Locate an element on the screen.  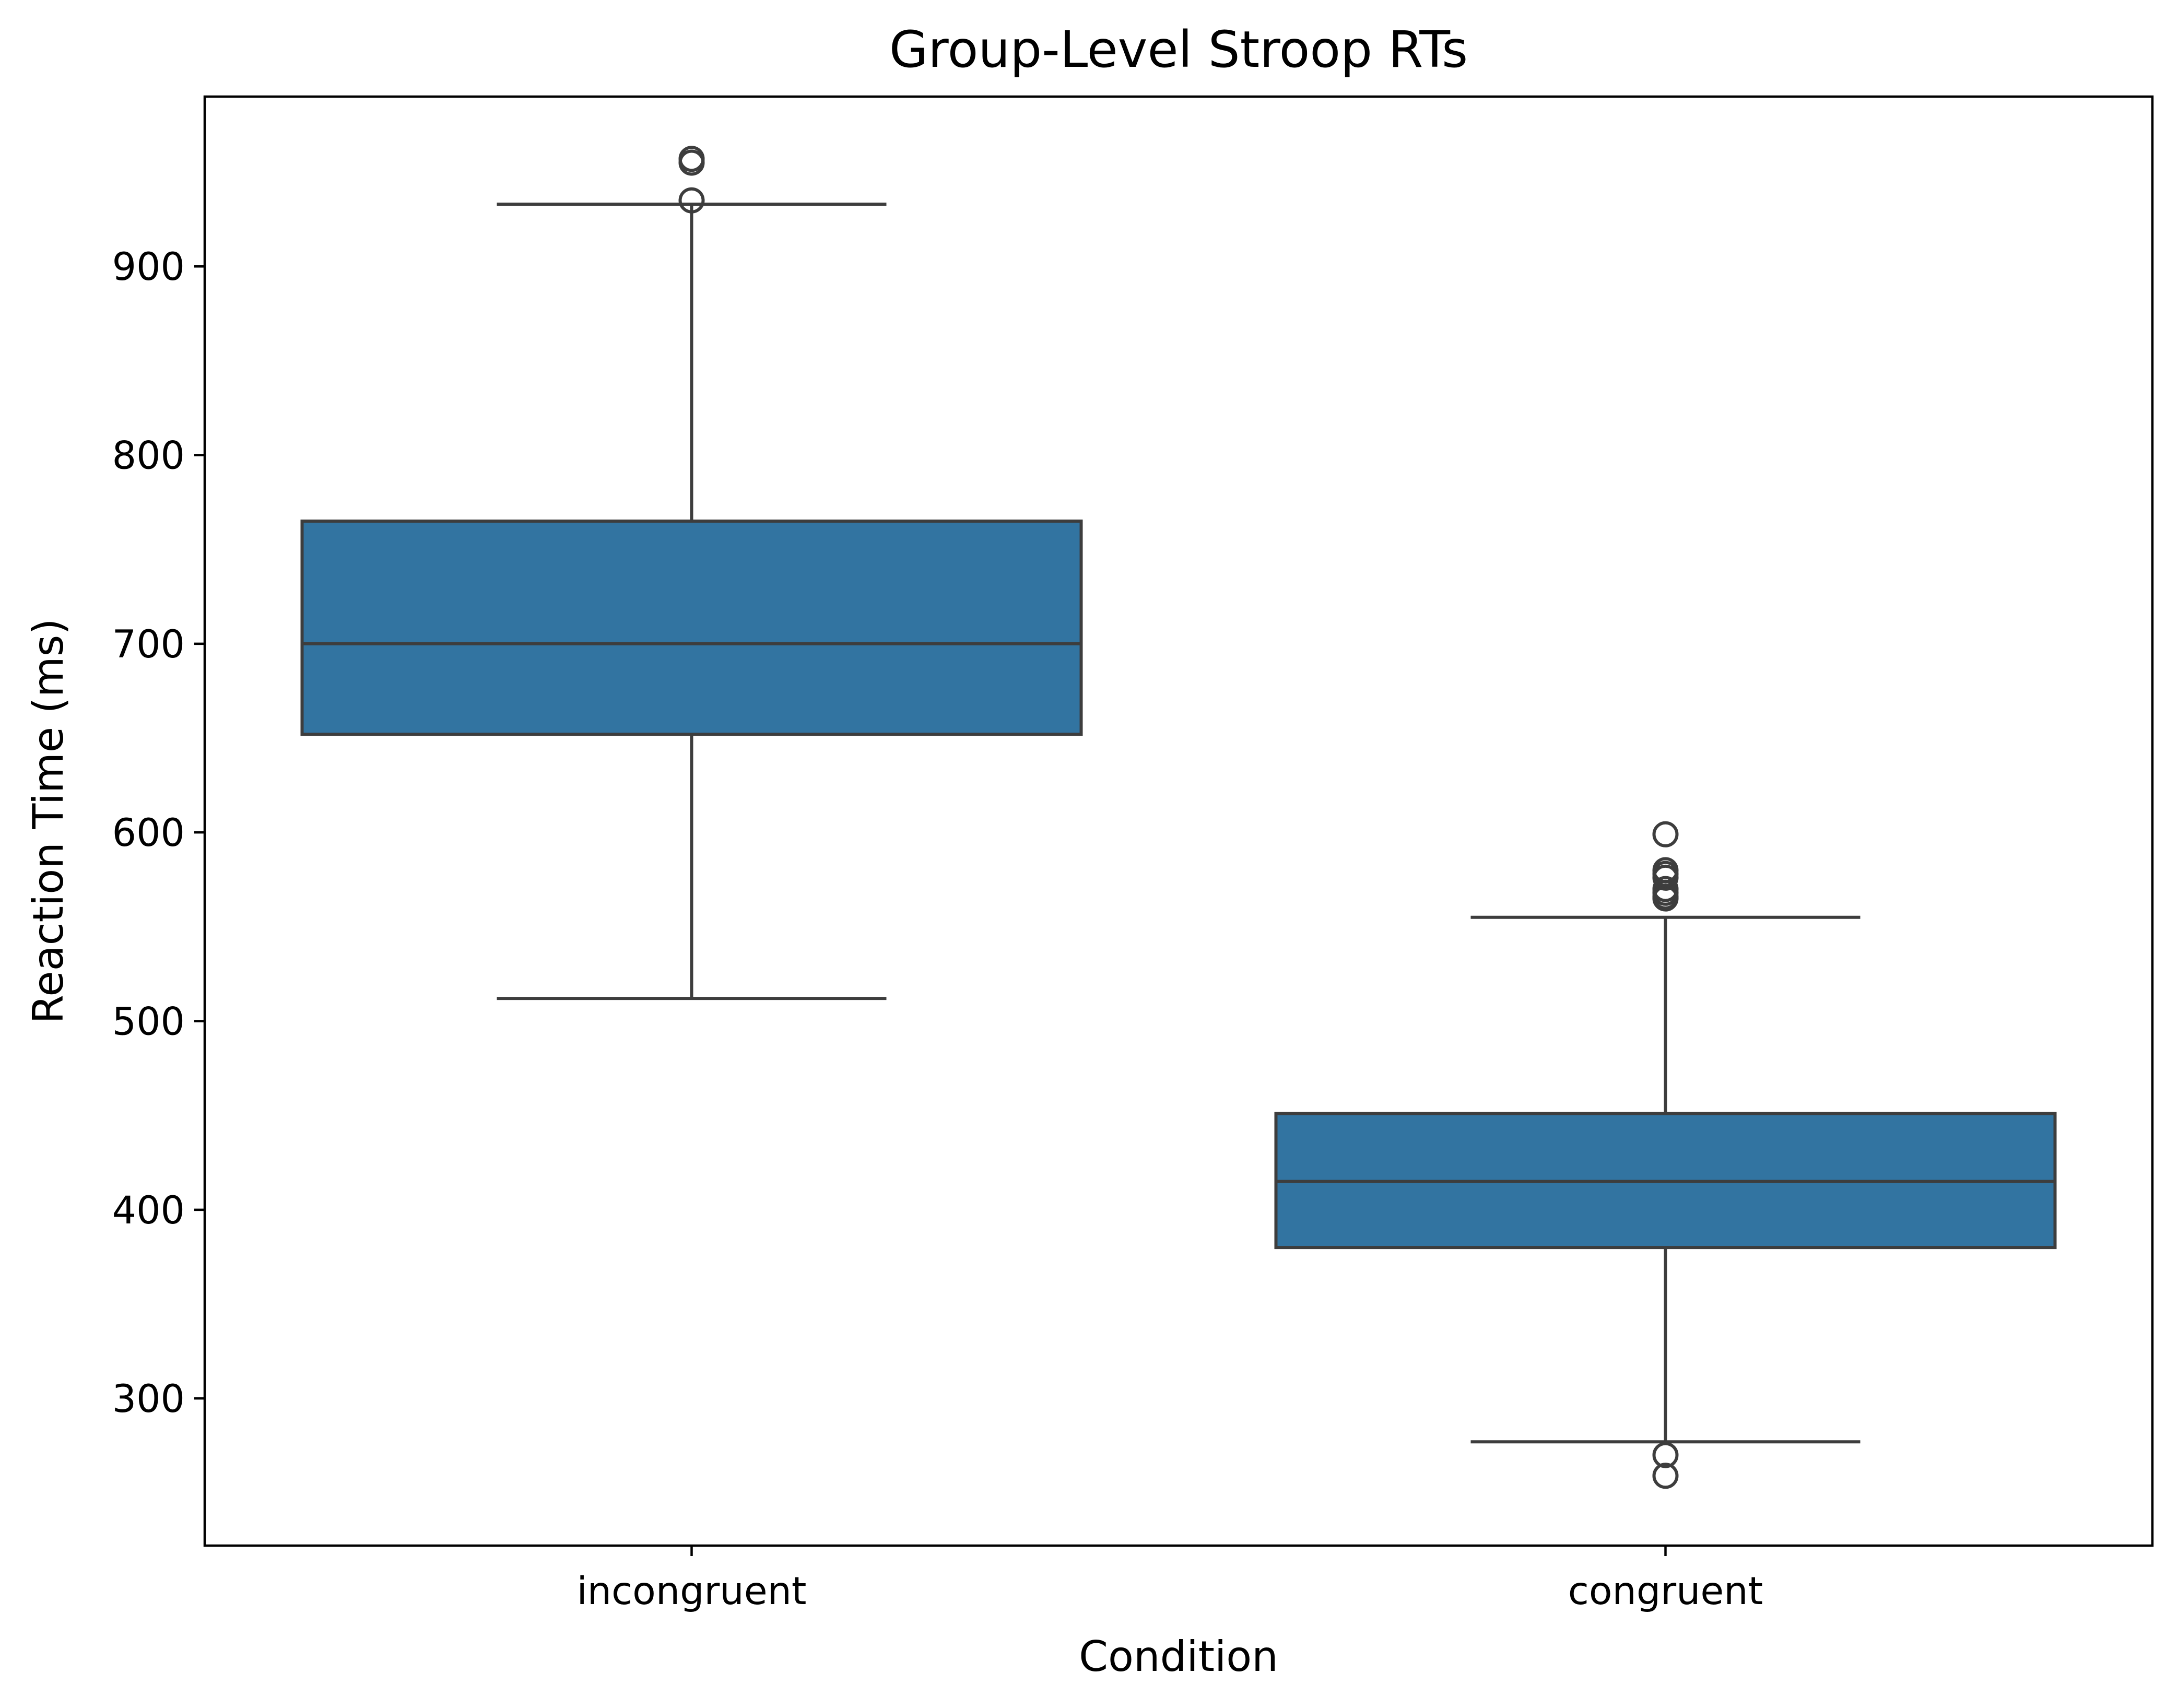
y-axis-label: Reaction Time (ms) is located at coordinates (48, 821).